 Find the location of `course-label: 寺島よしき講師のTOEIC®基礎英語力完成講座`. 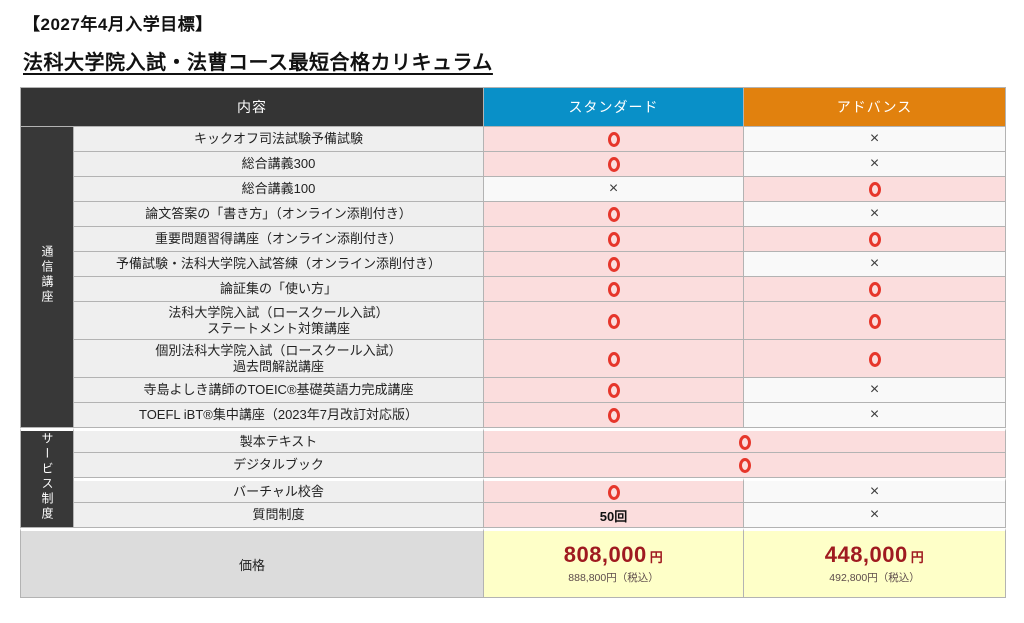

course-label: 寺島よしき講師のTOEIC®基礎英語力完成講座 is located at coordinates (279, 390).